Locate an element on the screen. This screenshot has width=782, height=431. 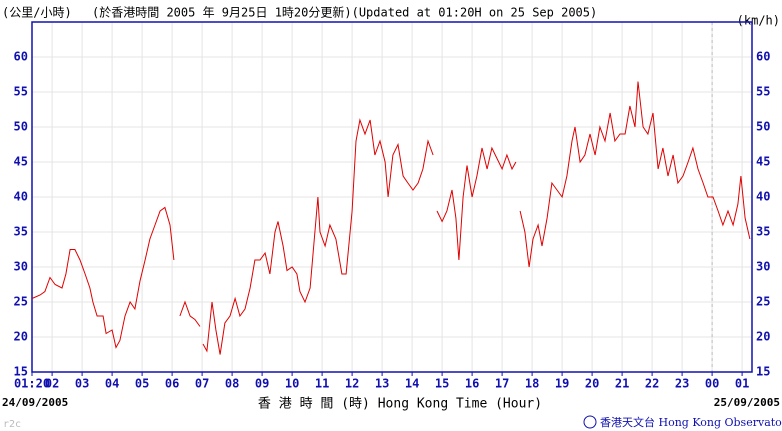
y-tick-label: 50 is located at coordinates (21, 127).